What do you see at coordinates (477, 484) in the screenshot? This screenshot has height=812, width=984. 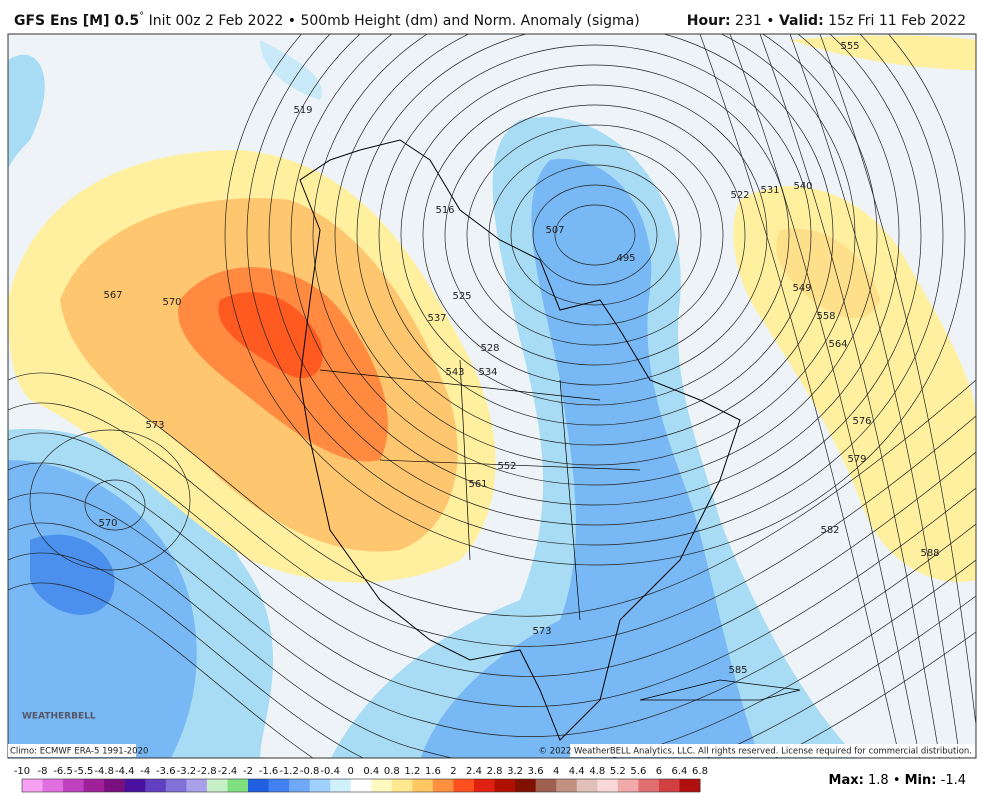 I see `contour-label: 561` at bounding box center [477, 484].